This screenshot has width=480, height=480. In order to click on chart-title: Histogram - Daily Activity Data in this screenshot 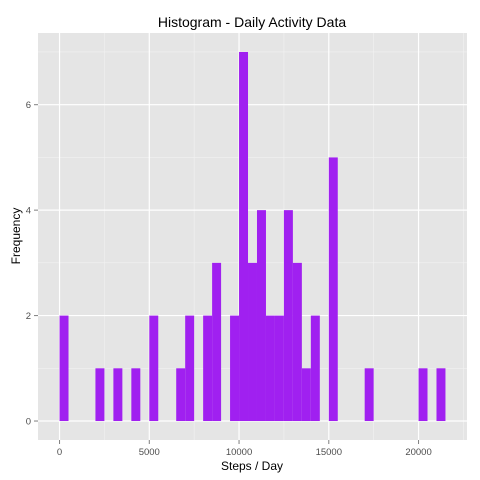, I will do `click(252, 22)`.